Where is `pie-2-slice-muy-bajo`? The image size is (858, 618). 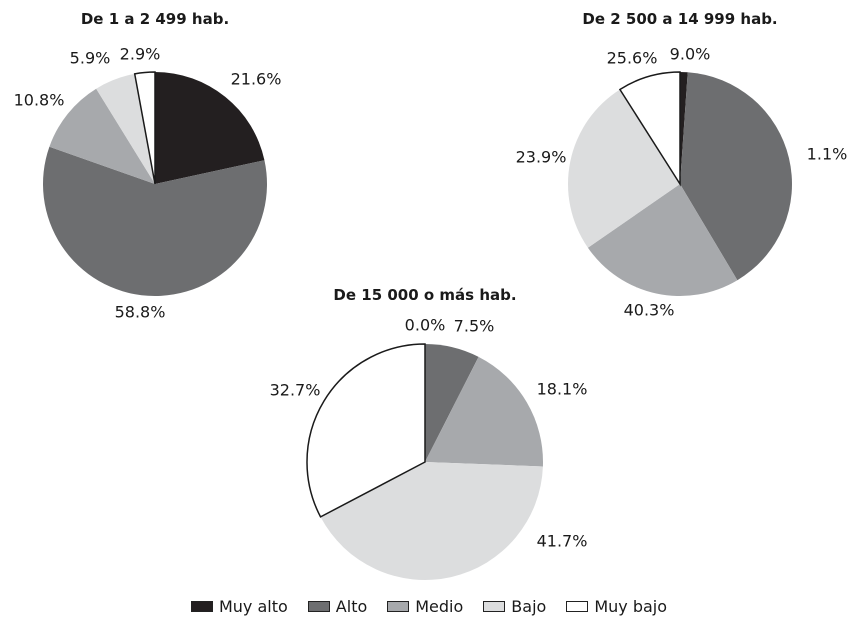
pie-2-slice-muy-bajo is located at coordinates (649, 129).